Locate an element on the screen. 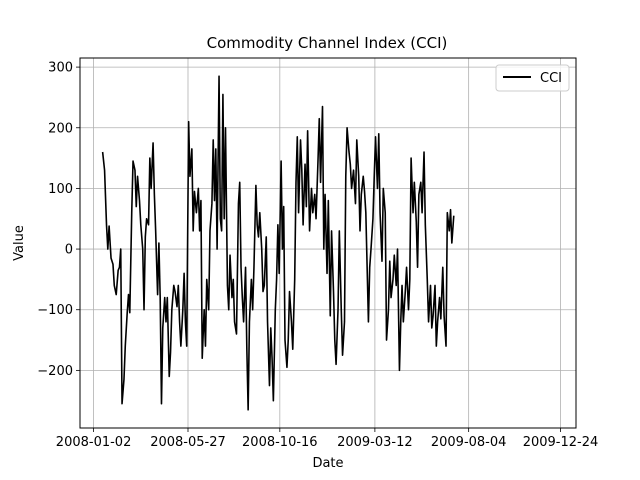 Image resolution: width=640 pixels, height=480 pixels. chart-title: Commodity Channel Index (CCI) is located at coordinates (327, 43).